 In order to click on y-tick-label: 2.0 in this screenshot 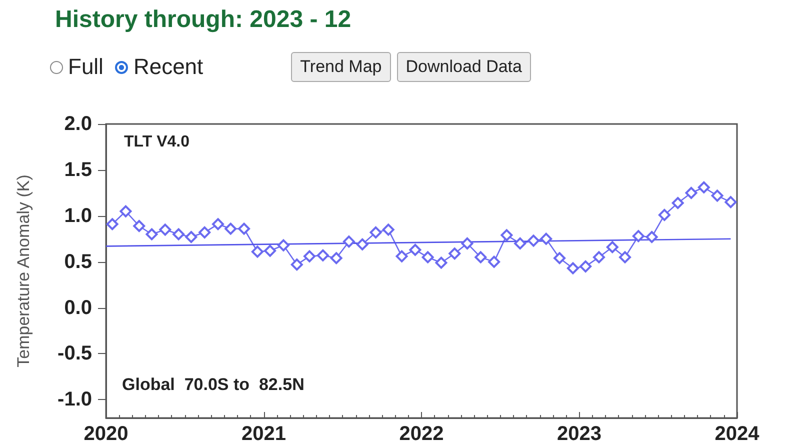, I will do `click(78, 124)`.